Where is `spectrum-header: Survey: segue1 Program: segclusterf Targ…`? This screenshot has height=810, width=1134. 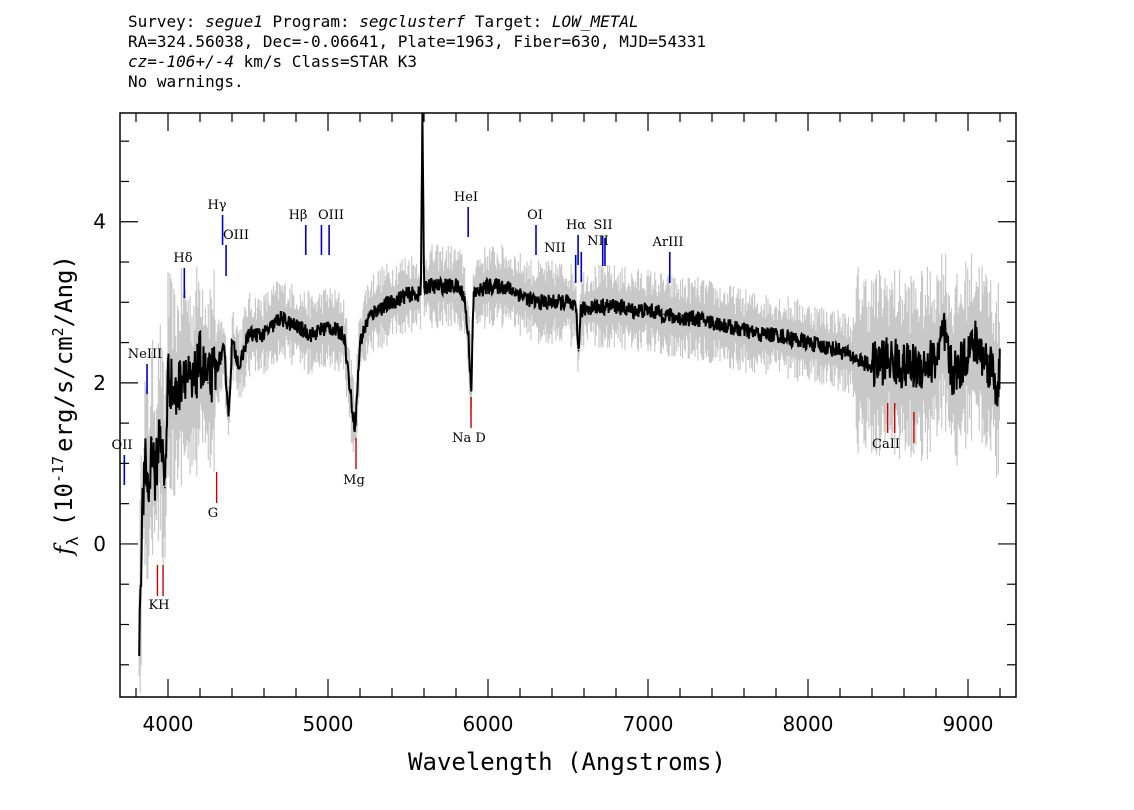 spectrum-header: Survey: segue1 Program: segclusterf Targ… is located at coordinates (568, 52).